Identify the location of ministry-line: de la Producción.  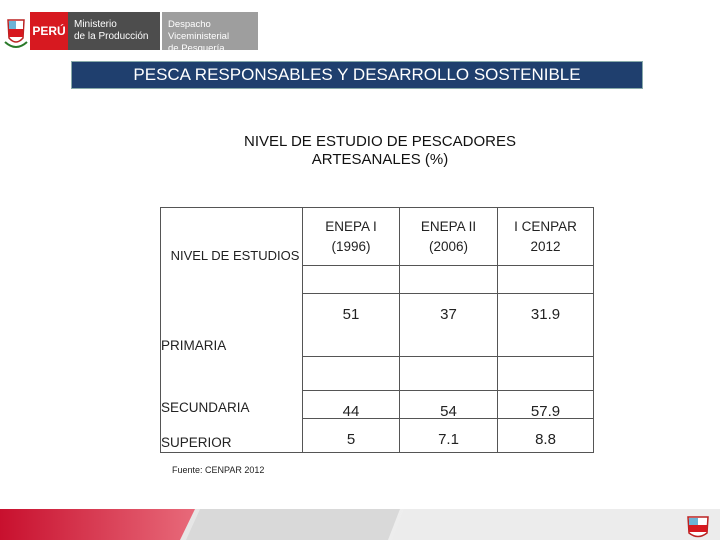
(111, 36).